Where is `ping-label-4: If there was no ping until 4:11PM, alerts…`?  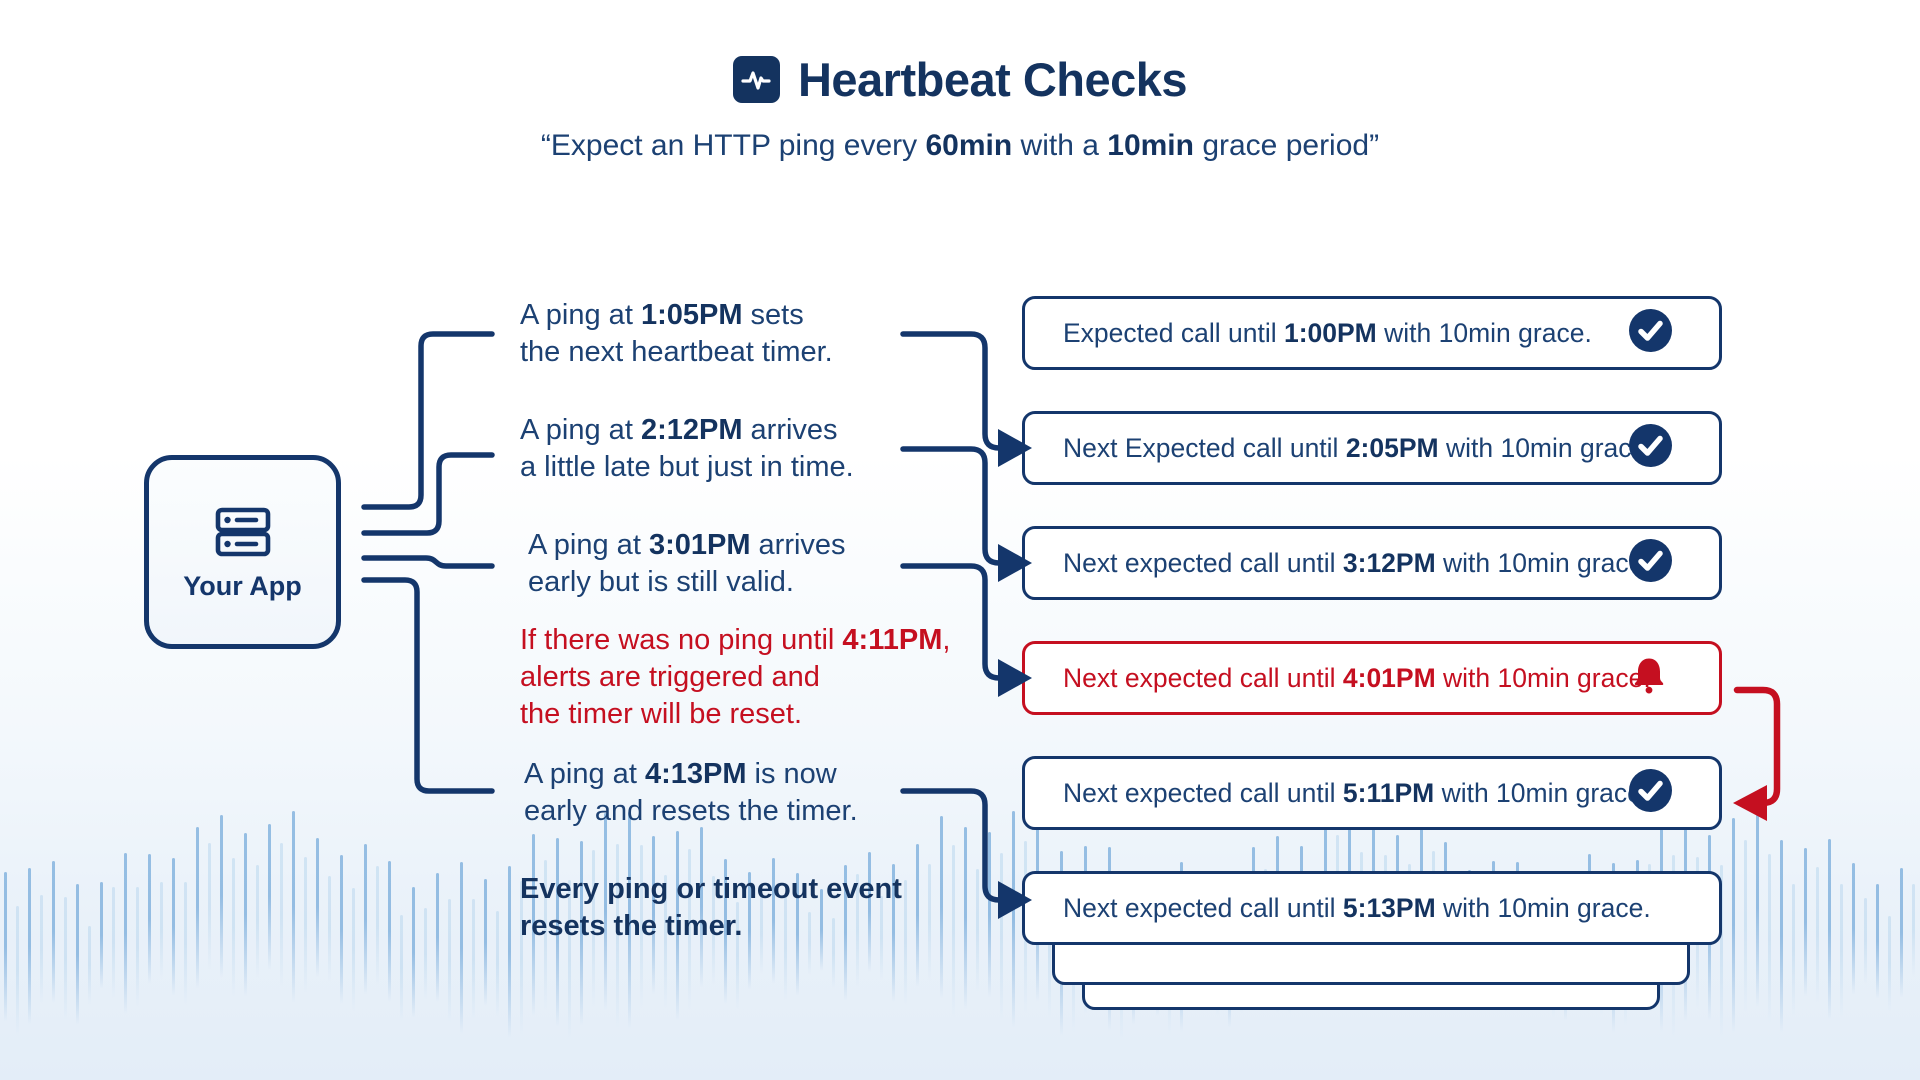 ping-label-4: If there was no ping until 4:11PM, alerts… is located at coordinates (735, 677).